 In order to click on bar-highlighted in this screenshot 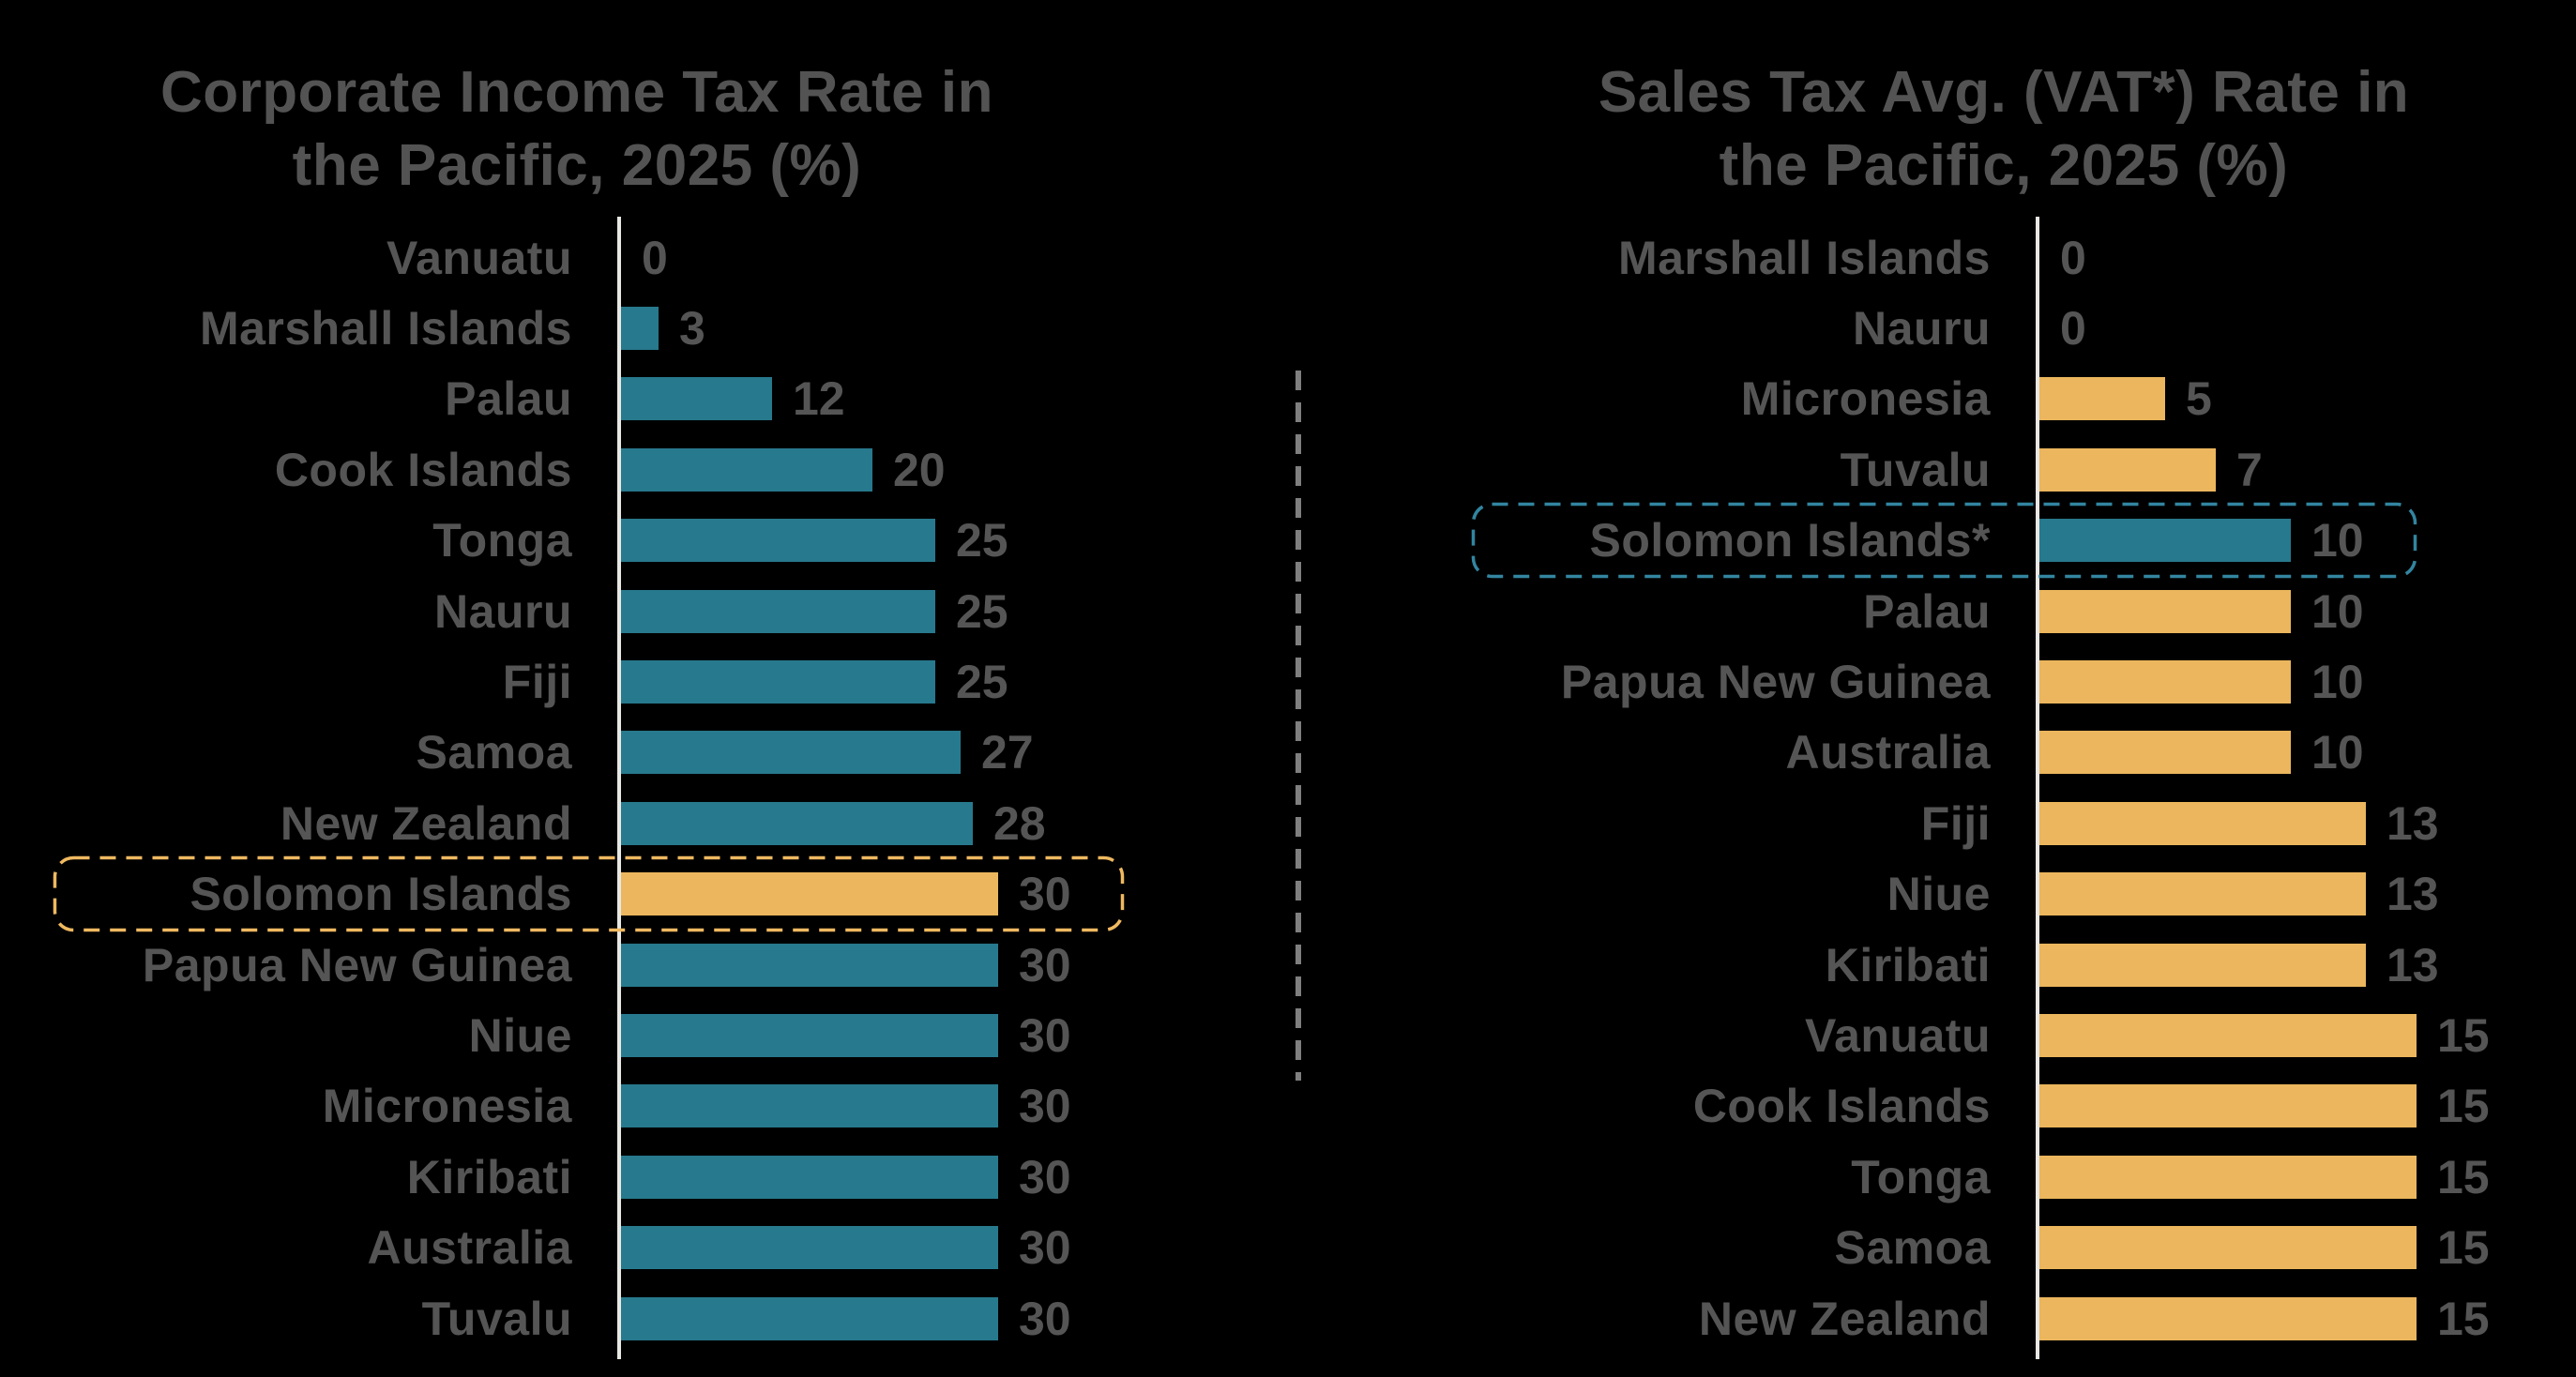, I will do `click(2165, 541)`.